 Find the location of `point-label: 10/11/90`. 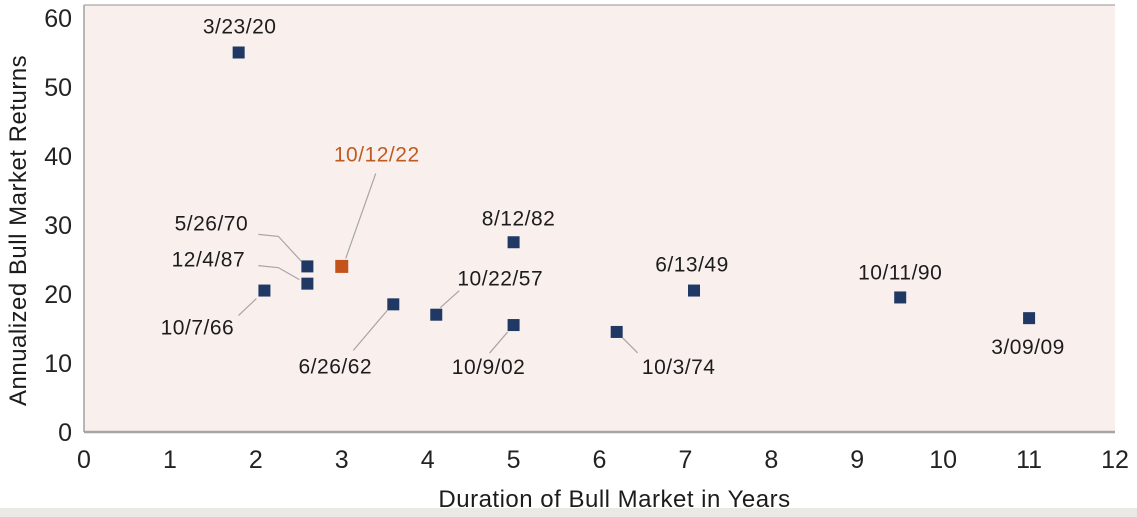

point-label: 10/11/90 is located at coordinates (900, 272).